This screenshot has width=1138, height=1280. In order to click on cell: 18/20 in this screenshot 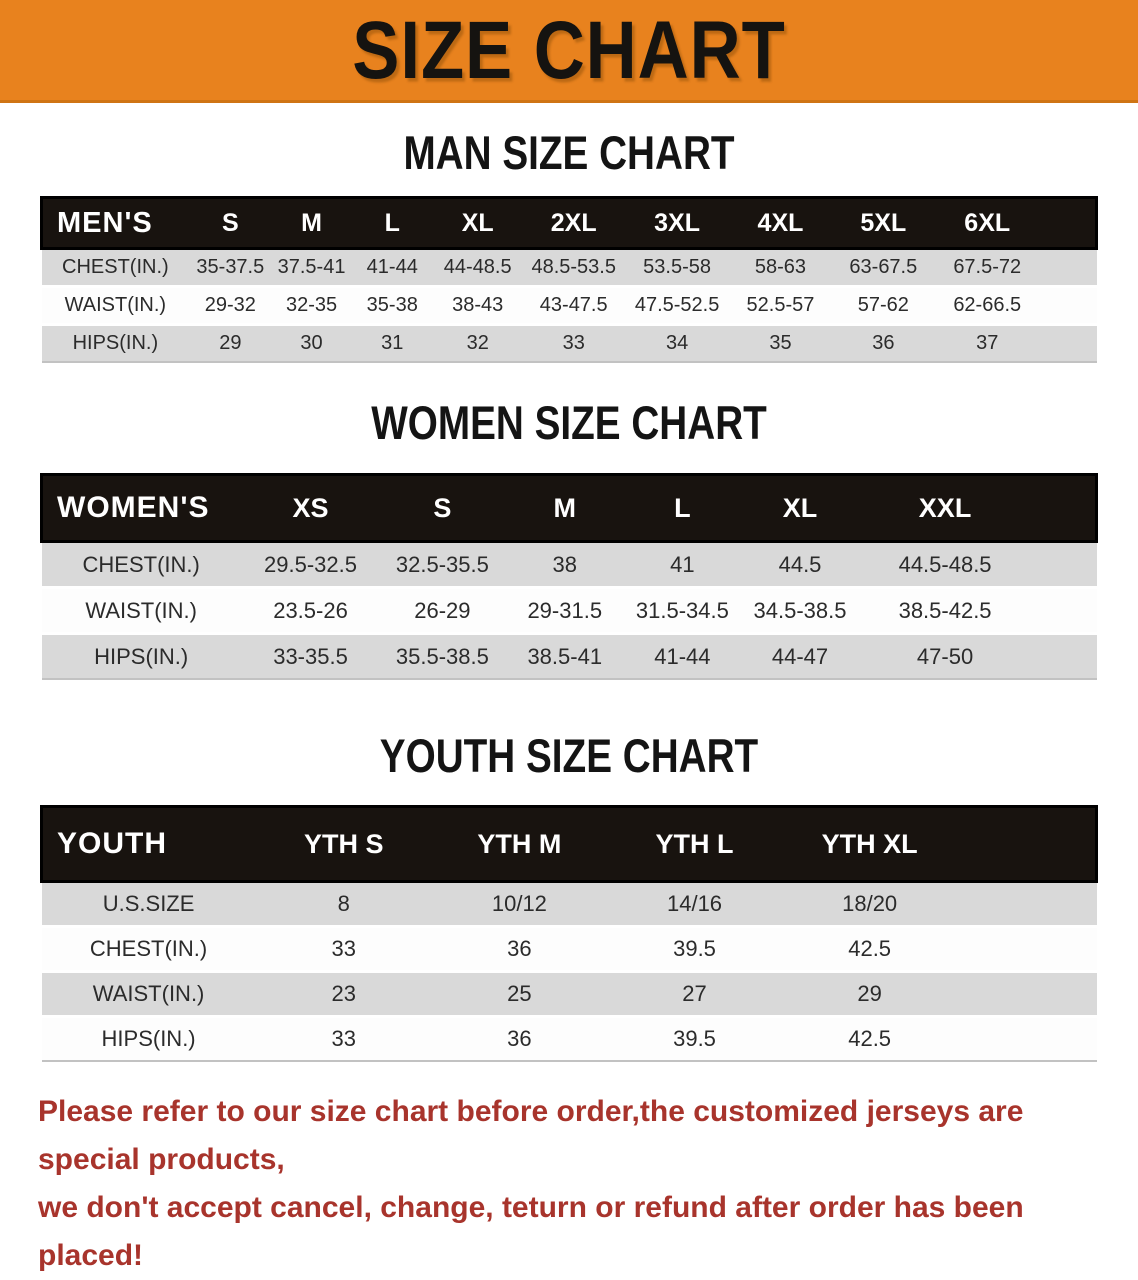, I will do `click(870, 903)`.